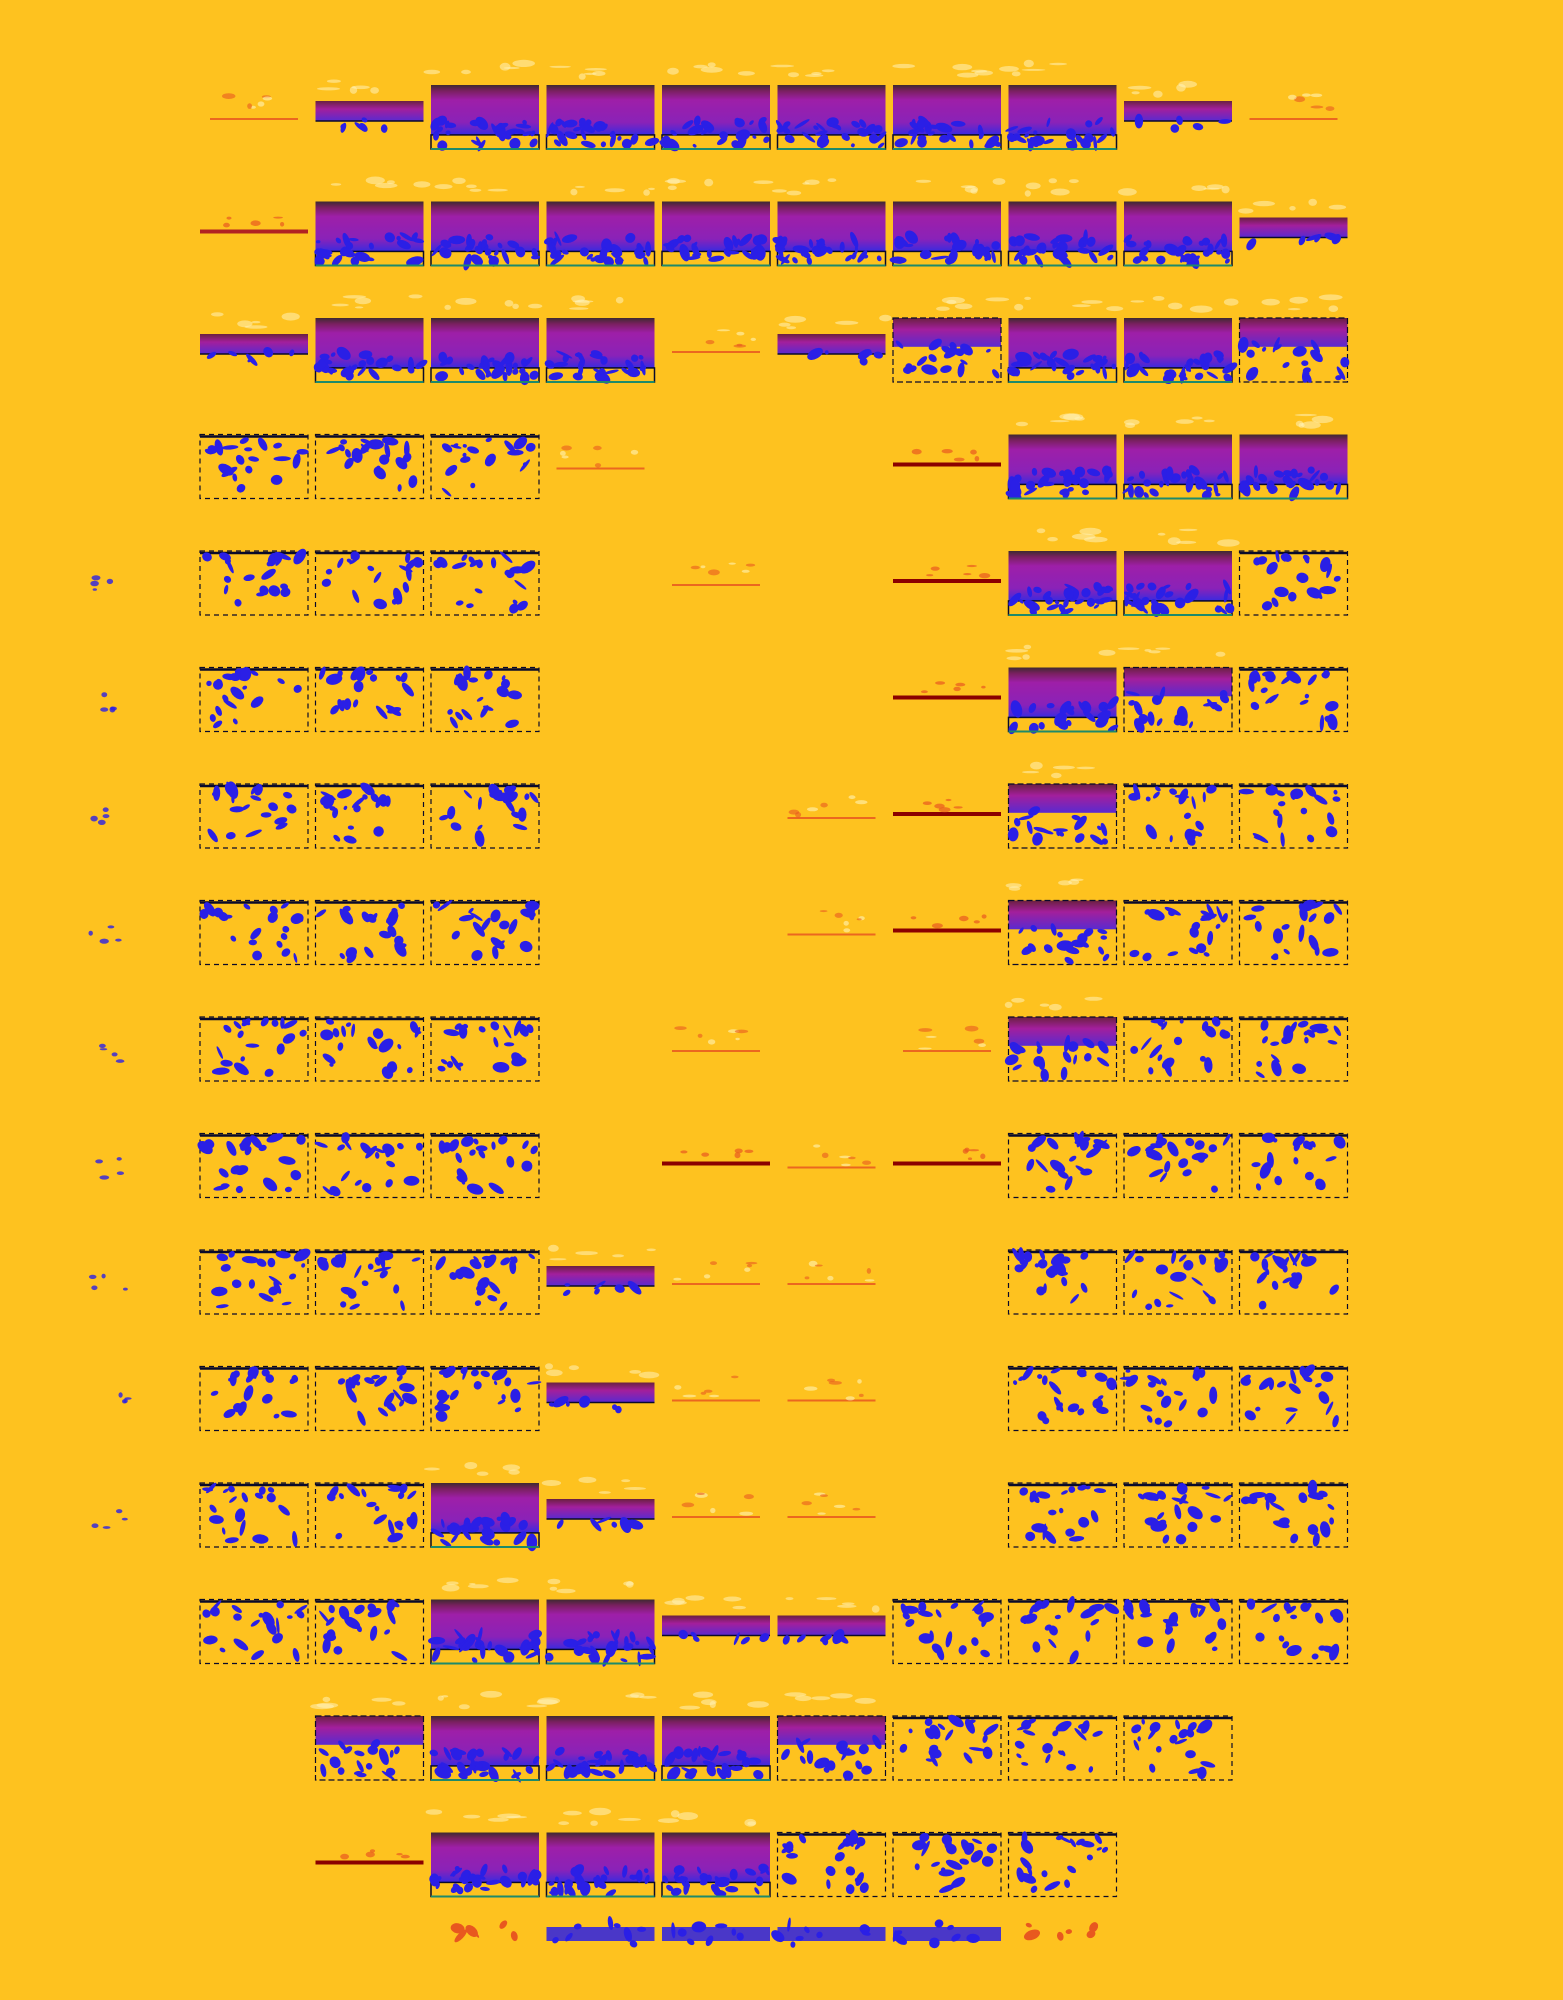  I want to click on margin-mark, so click(112, 709).